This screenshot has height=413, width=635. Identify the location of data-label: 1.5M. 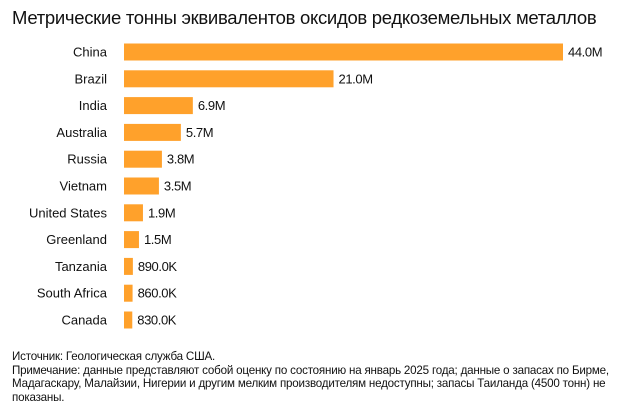
(157, 239).